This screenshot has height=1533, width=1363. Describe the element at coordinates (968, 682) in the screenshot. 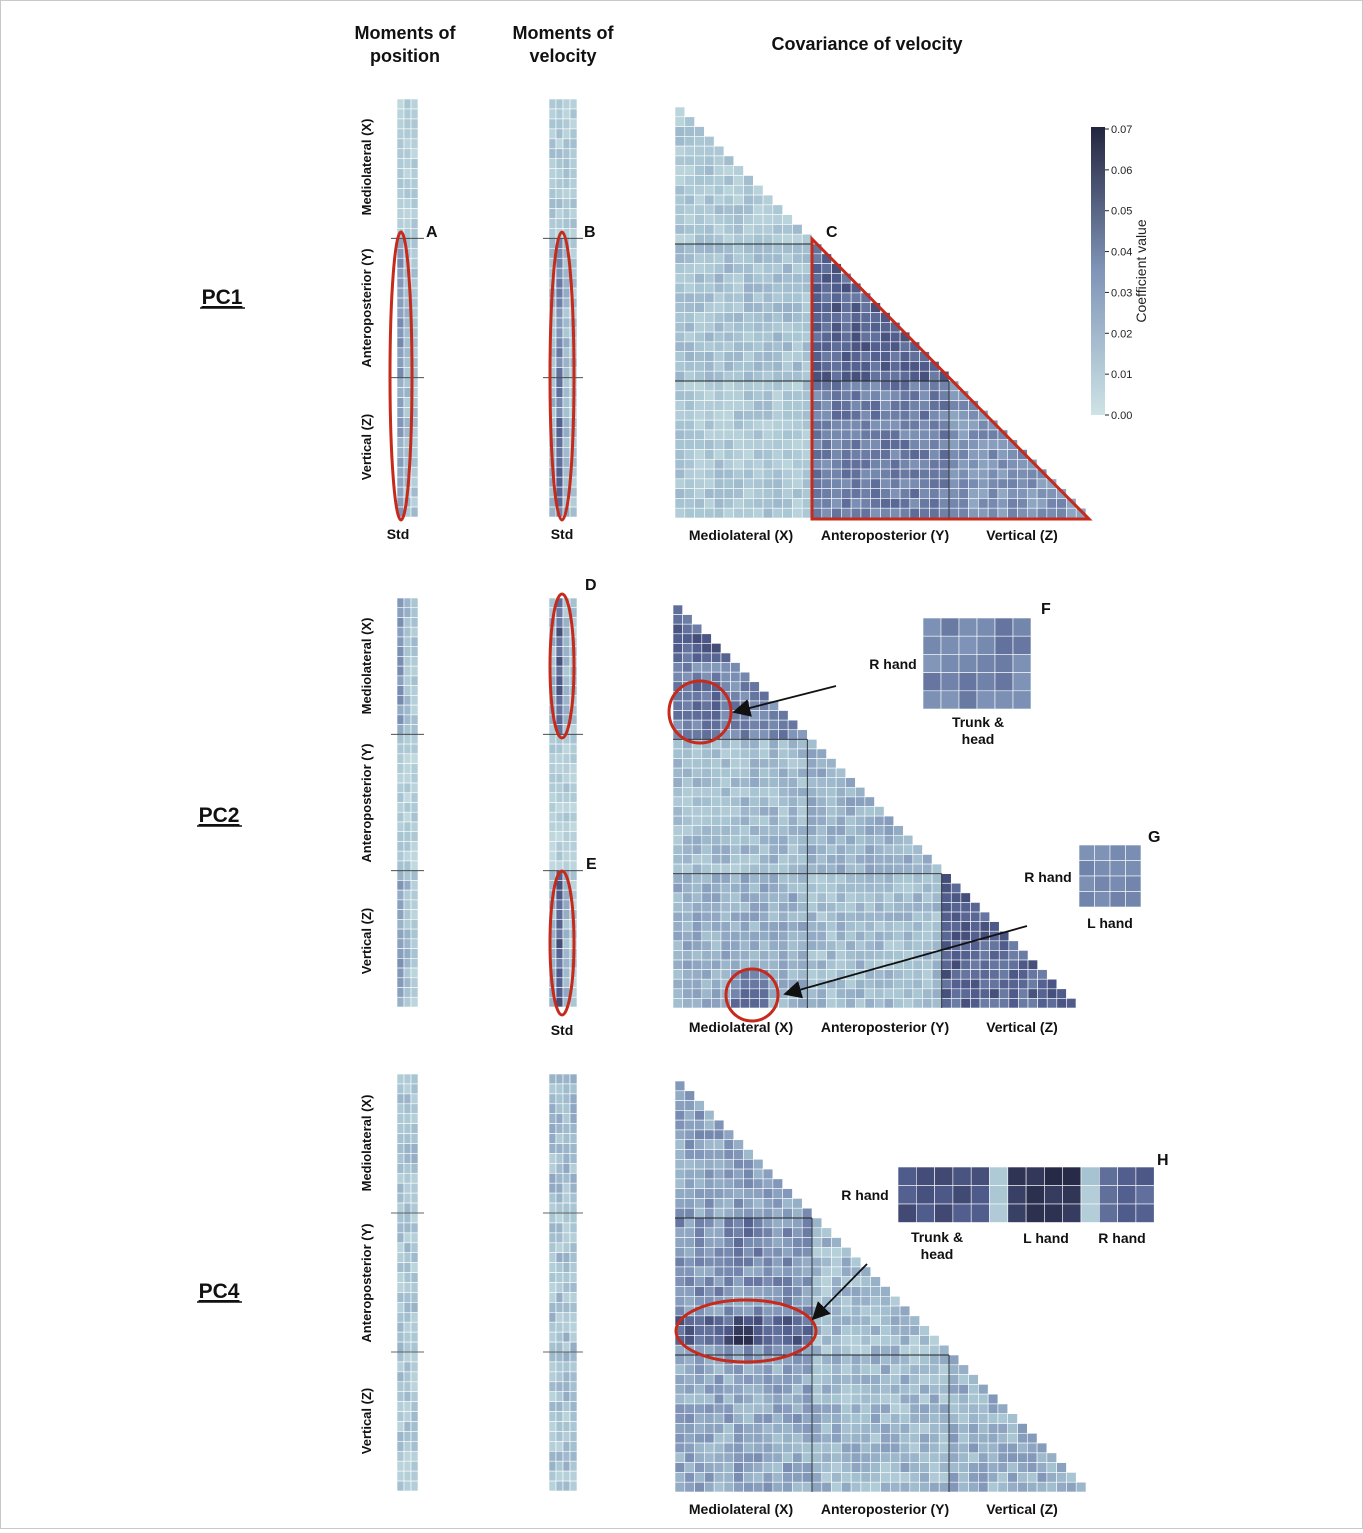

I see `inset-f-cell` at that location.